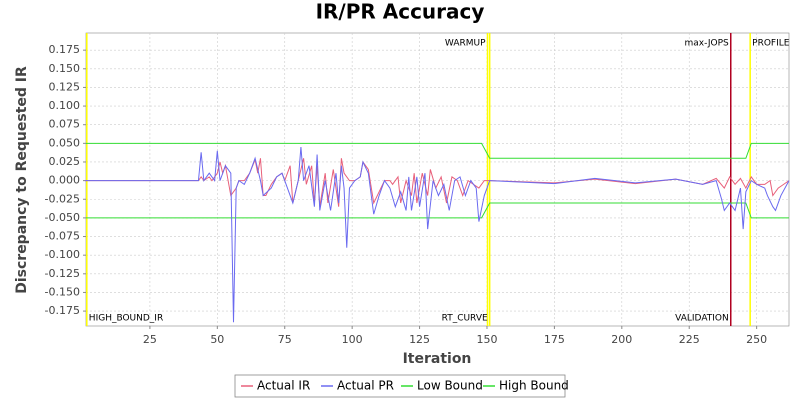 Image resolution: width=800 pixels, height=400 pixels. I want to click on y-tick-label: 0.050, so click(65, 142).